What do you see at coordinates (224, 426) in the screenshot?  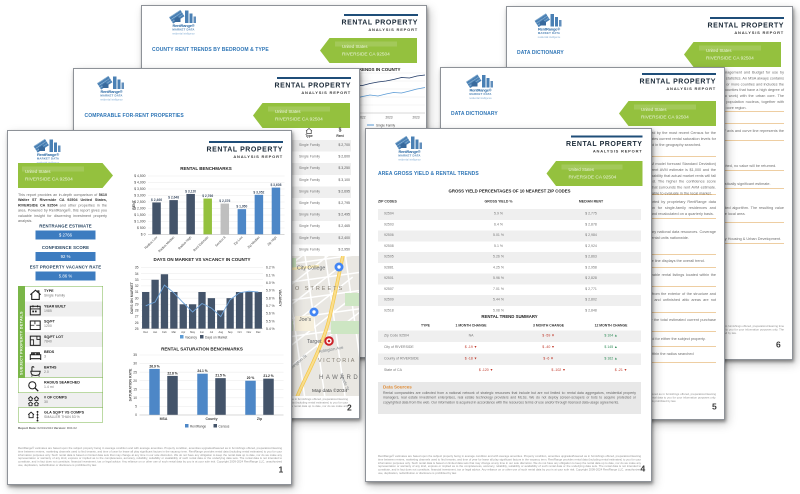 I see `svg-text: Census` at bounding box center [224, 426].